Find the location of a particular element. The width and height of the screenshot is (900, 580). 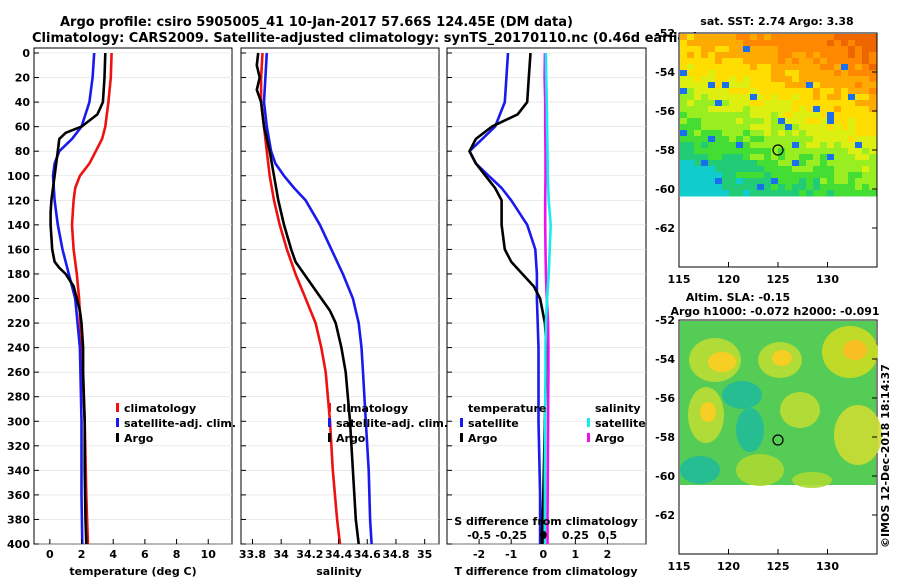

depth-tick-label: 360 is located at coordinates (18, 495).